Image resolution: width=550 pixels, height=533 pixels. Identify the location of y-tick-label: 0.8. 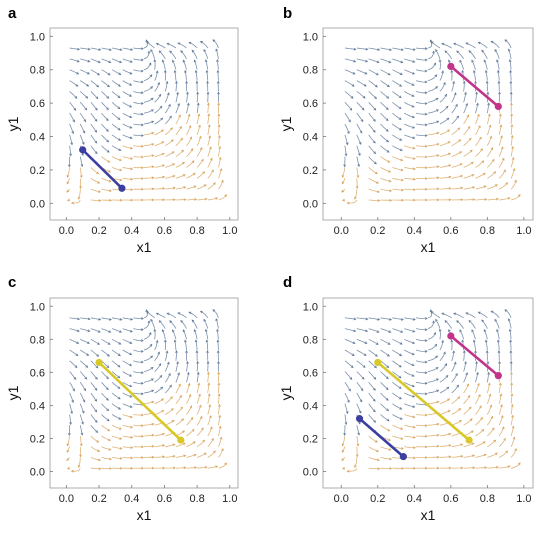
(310, 340).